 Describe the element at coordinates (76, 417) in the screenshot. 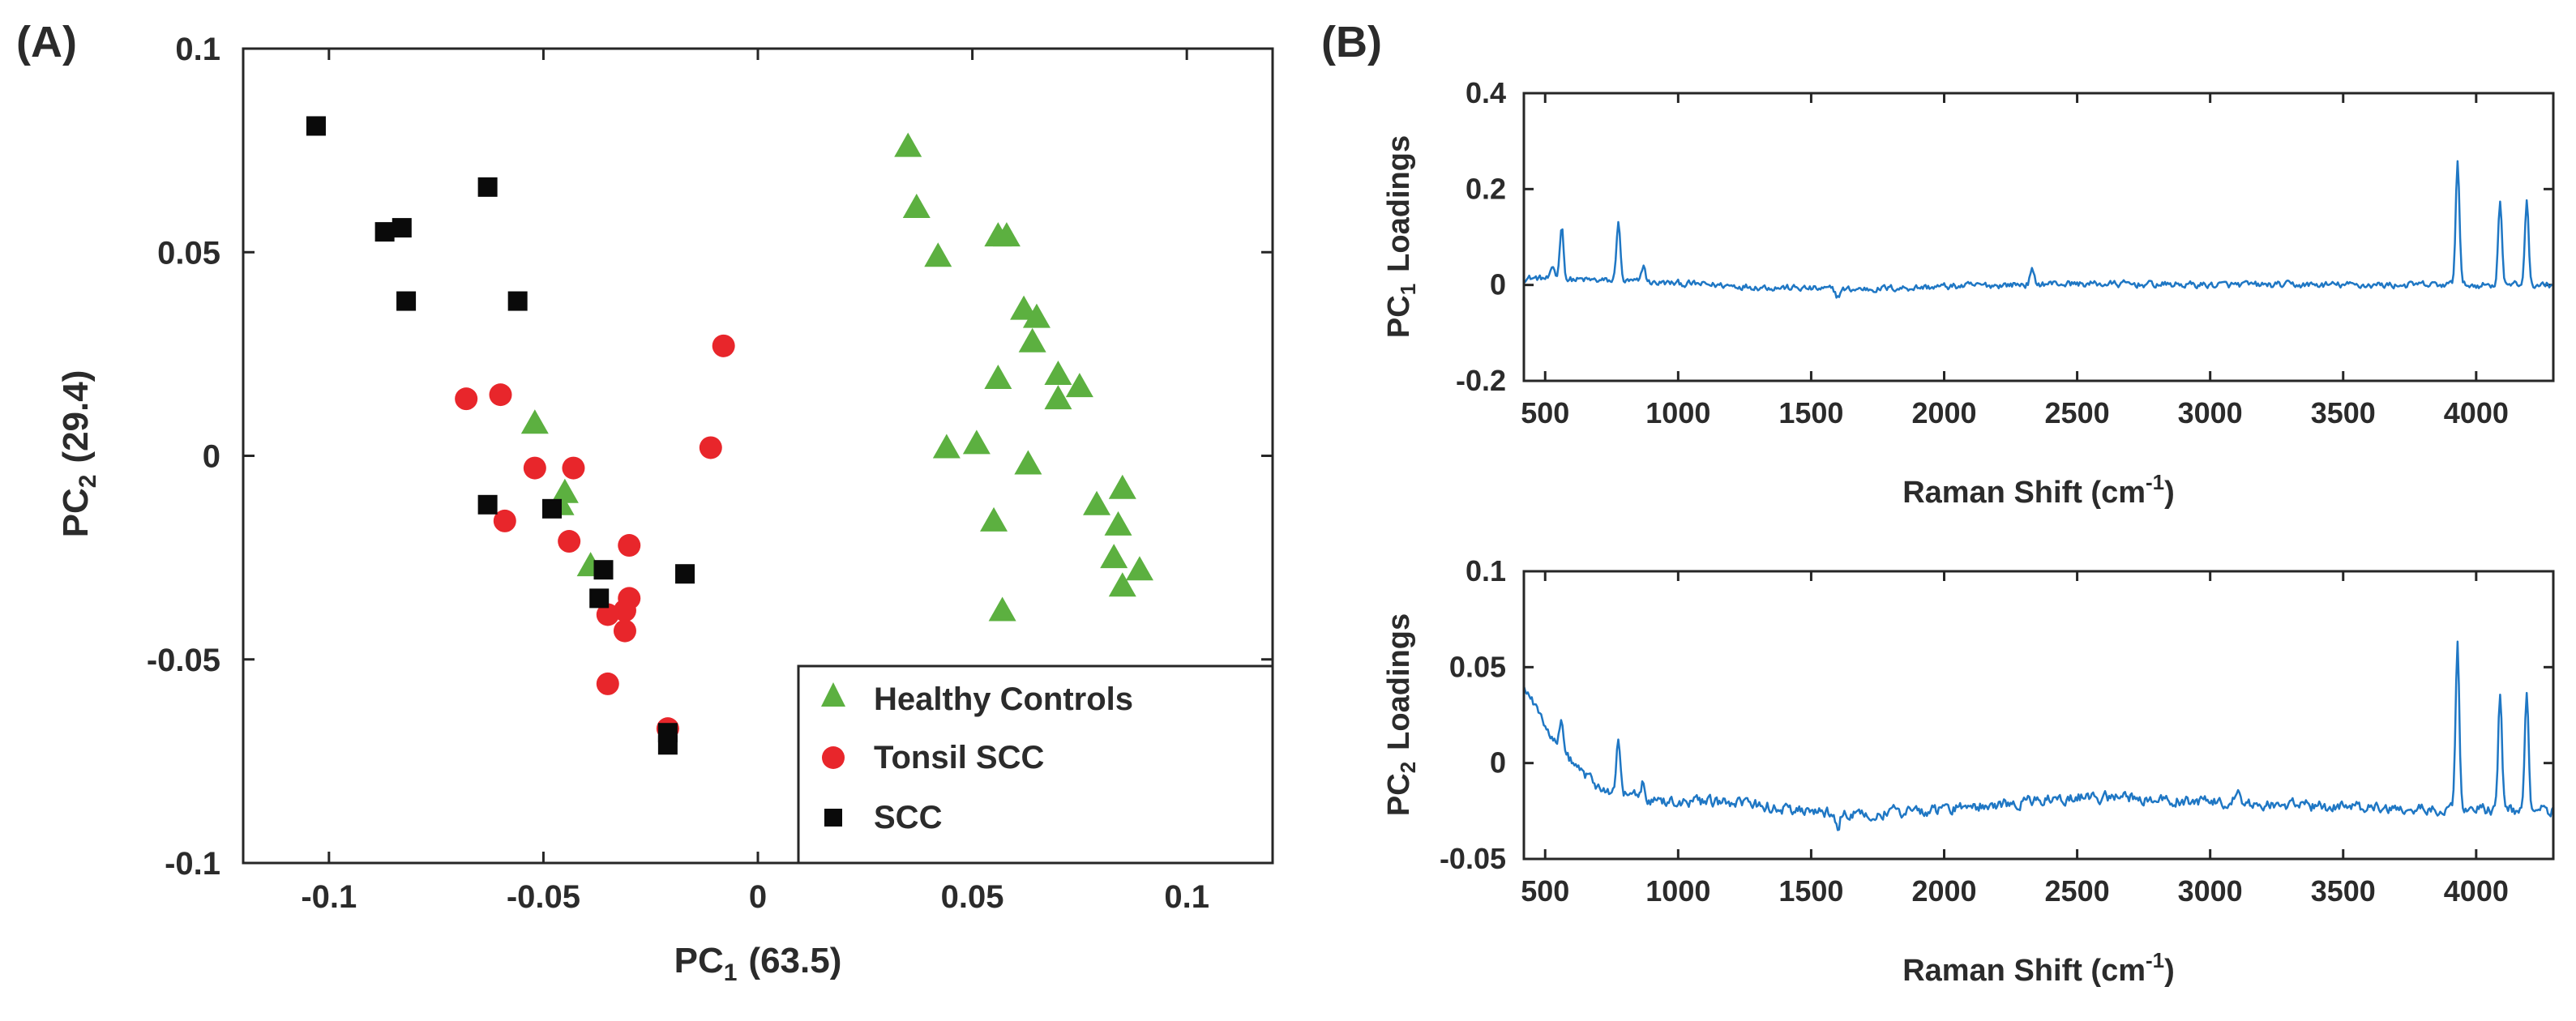

I see `scatter-y-label-tail: (29.4)` at that location.